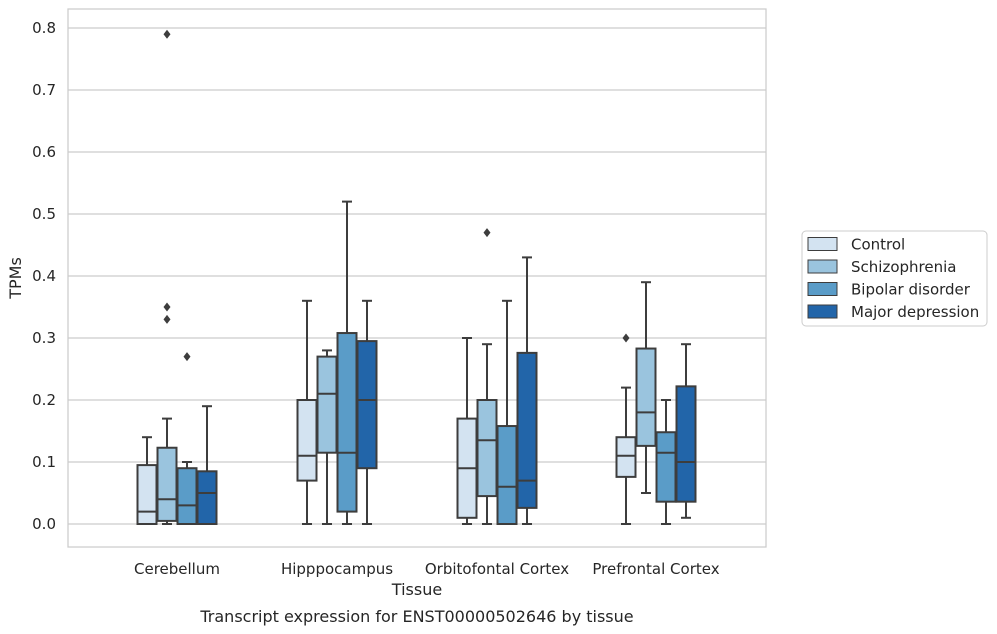 The image size is (997, 634). Describe the element at coordinates (416, 589) in the screenshot. I see `x-axis-label: Tissue` at that location.